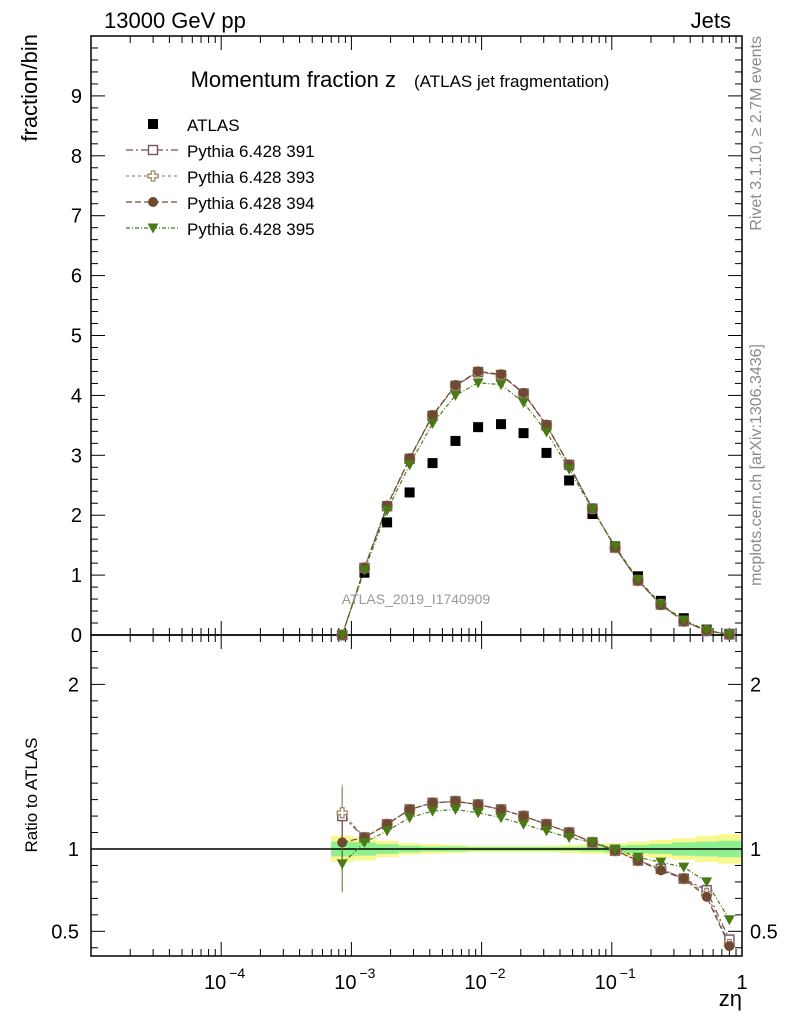 This screenshot has width=786, height=1024. What do you see at coordinates (251, 177) in the screenshot?
I see `legend-label-pythia-6-428-393: Pythia 6.428 393` at bounding box center [251, 177].